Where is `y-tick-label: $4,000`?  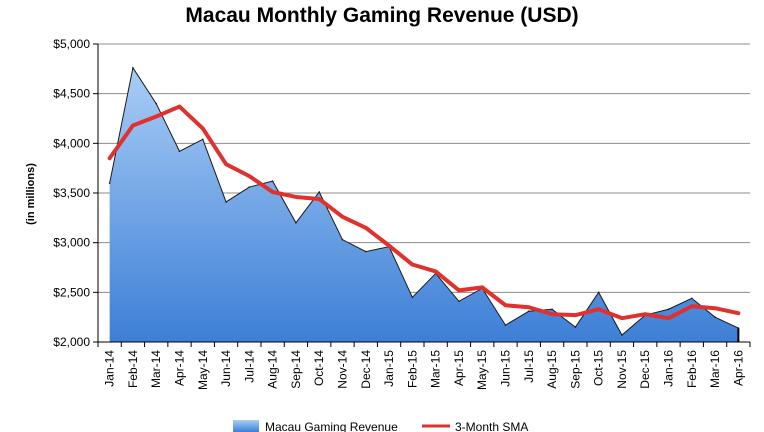 y-tick-label: $4,000 is located at coordinates (71, 143).